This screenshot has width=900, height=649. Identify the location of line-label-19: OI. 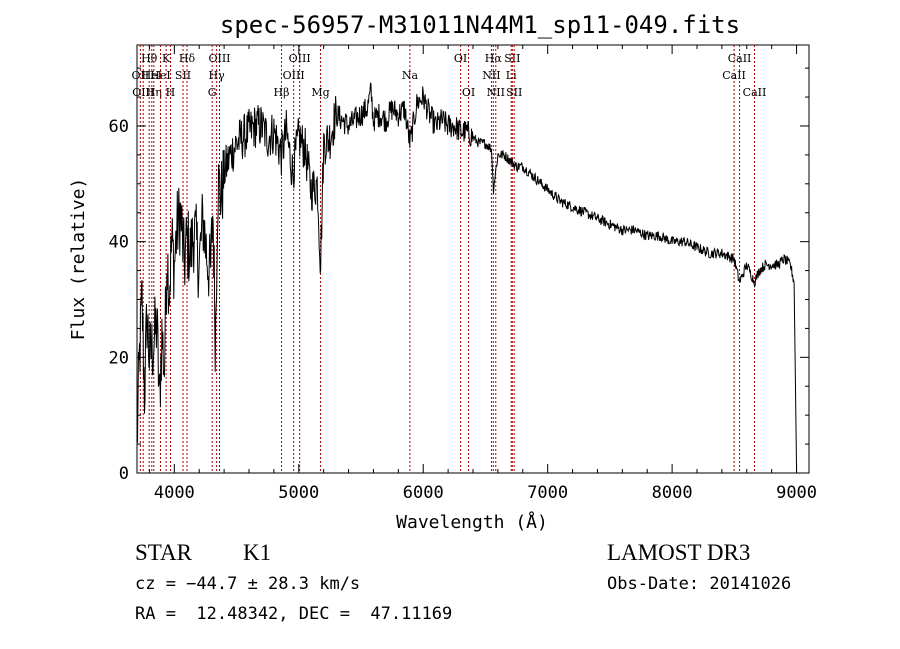
(468, 92).